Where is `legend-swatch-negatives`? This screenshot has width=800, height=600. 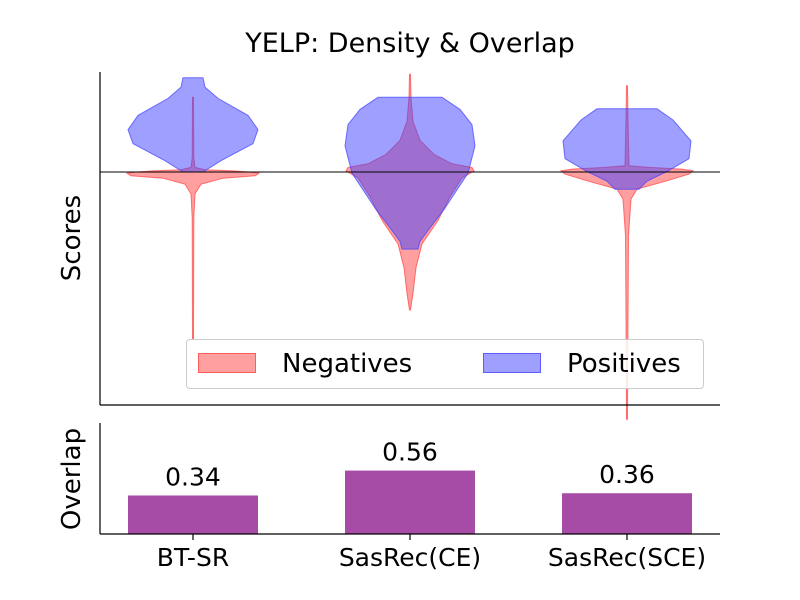
legend-swatch-negatives is located at coordinates (227, 363).